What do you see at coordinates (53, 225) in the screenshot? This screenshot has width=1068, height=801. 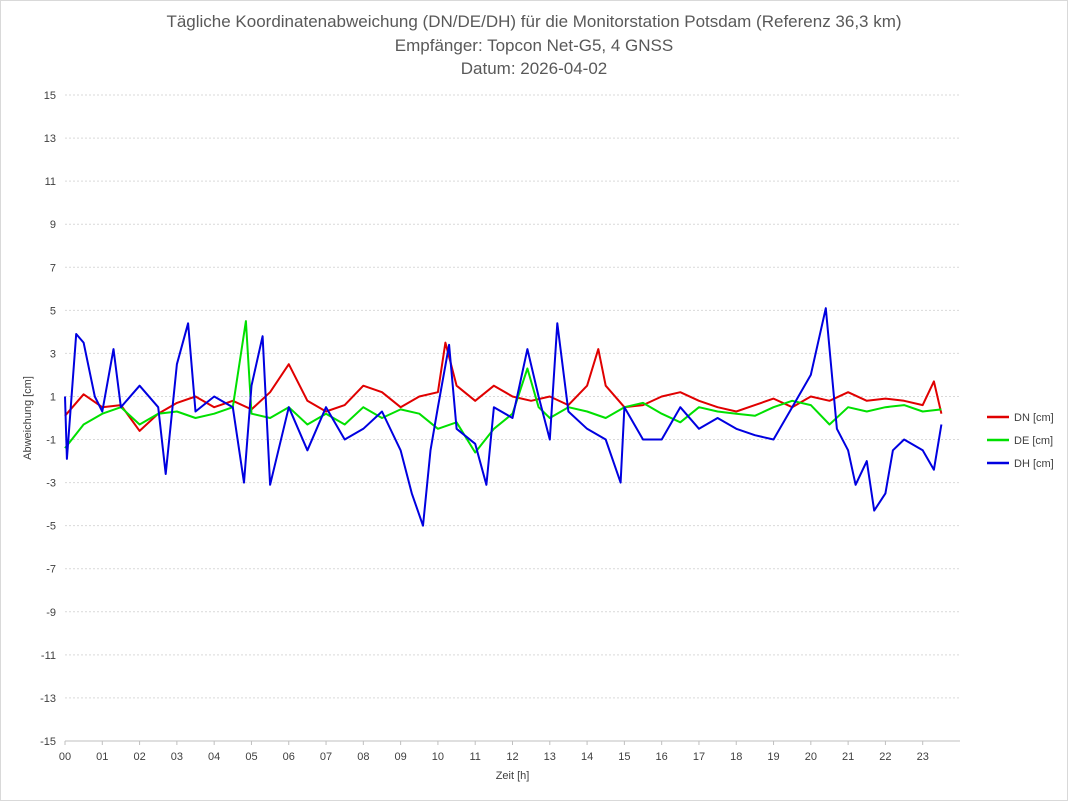 I see `y-tick-label: 9` at bounding box center [53, 225].